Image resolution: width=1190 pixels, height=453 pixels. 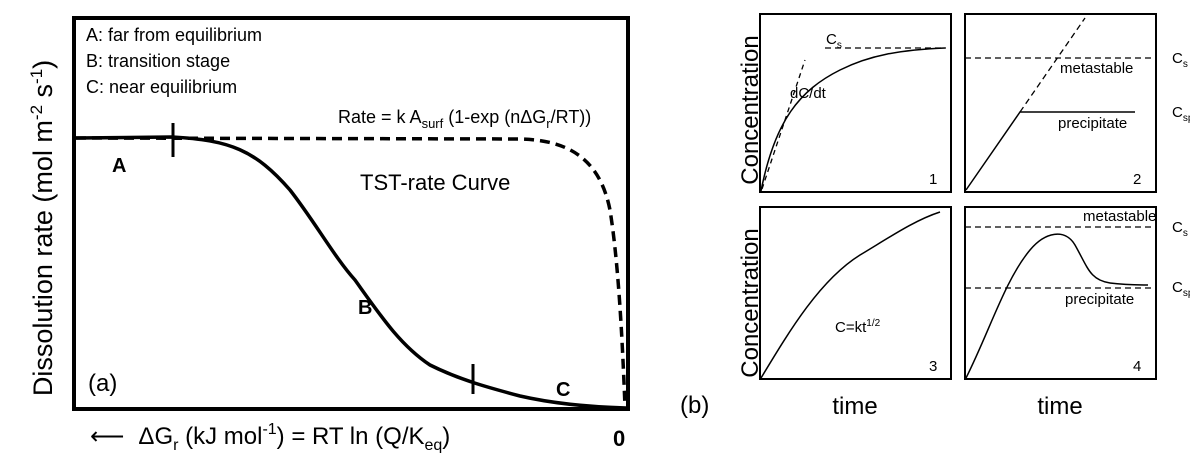 I want to click on subplot-3: C=kt1/2 3, so click(x=855, y=293).